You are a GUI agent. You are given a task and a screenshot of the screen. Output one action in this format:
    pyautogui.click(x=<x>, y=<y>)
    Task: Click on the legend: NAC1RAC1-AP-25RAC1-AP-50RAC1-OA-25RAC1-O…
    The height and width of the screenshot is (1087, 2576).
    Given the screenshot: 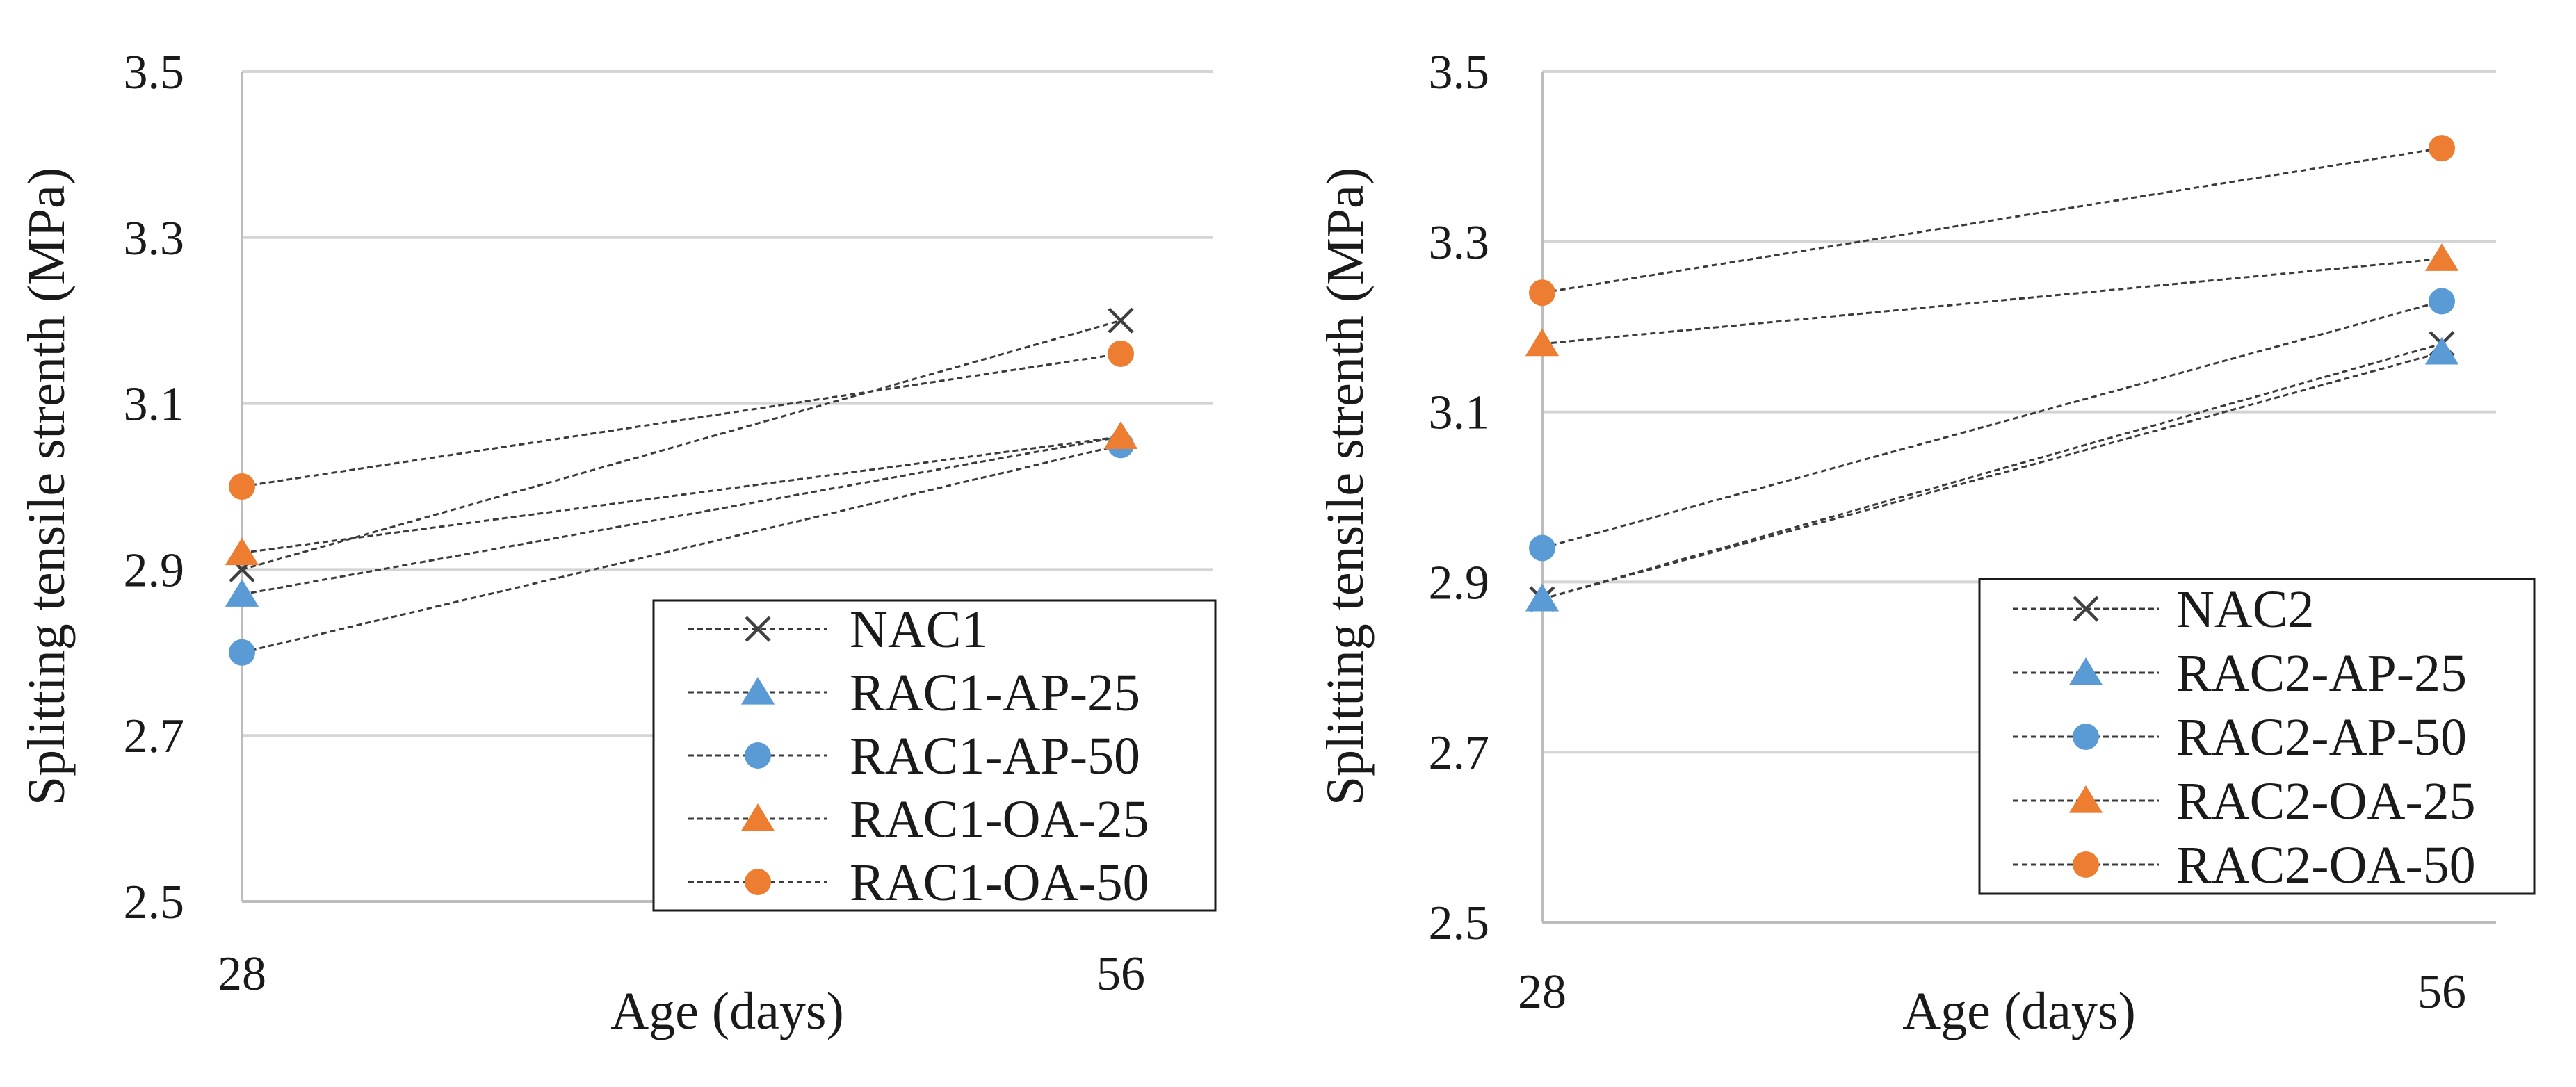 What is the action you would take?
    pyautogui.click(x=934, y=755)
    